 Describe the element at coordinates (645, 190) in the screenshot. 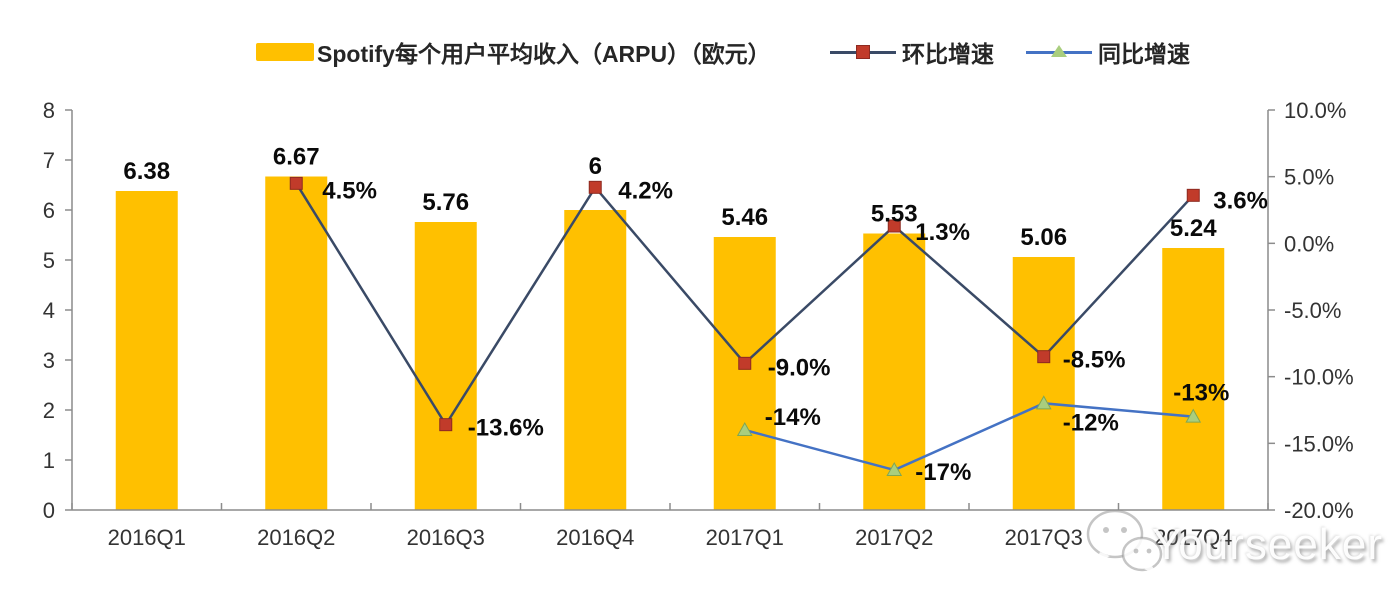

I see `qoq-data-label: 4.2%` at that location.